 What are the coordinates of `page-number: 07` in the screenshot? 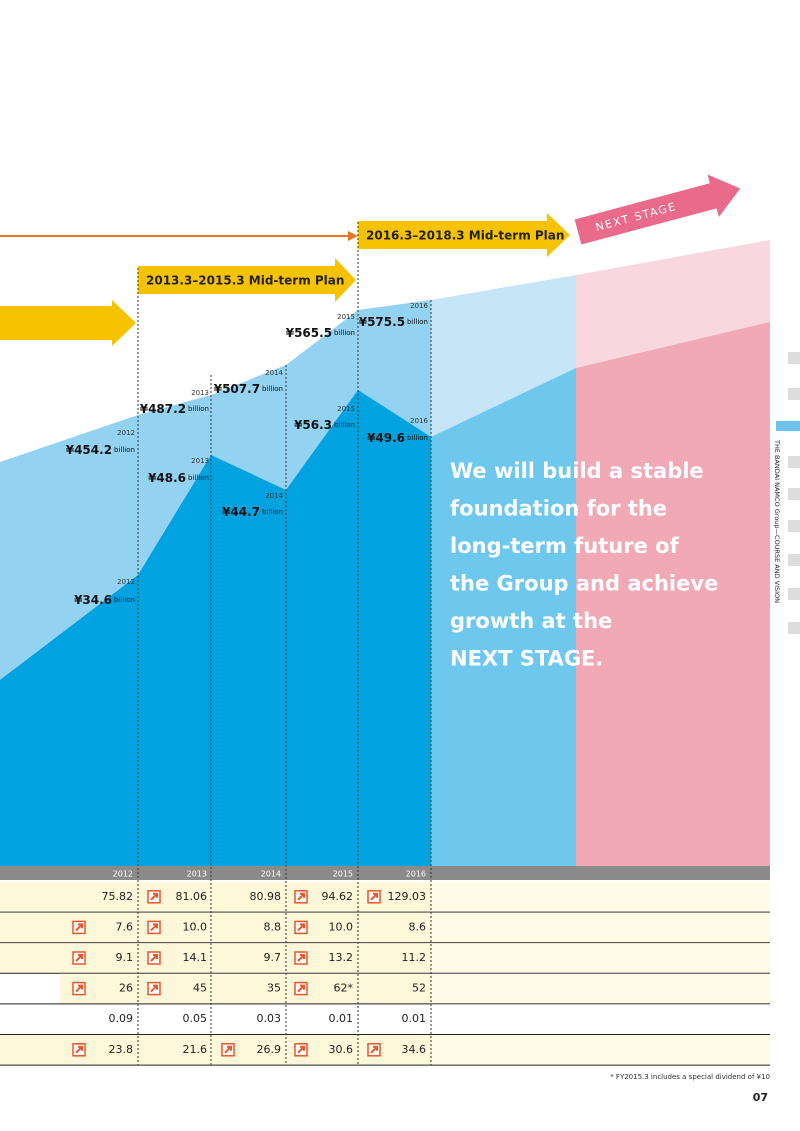 It's located at (760, 1097).